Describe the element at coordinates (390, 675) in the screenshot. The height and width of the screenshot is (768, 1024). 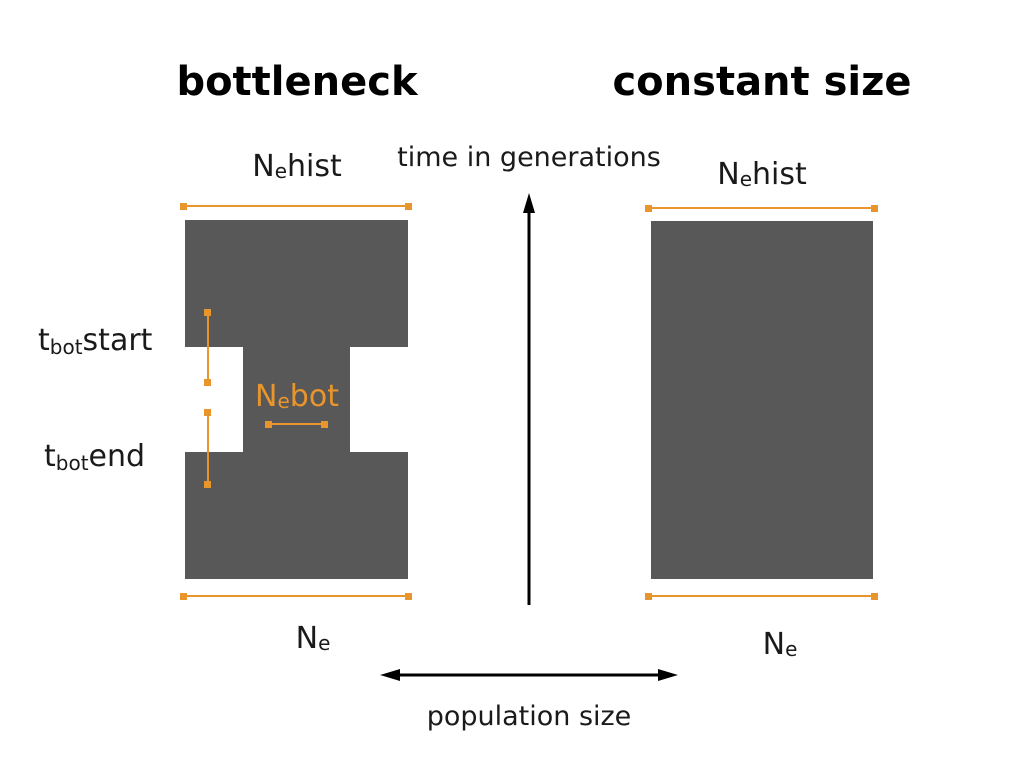
I see `population-axis-left-arrowhead` at that location.